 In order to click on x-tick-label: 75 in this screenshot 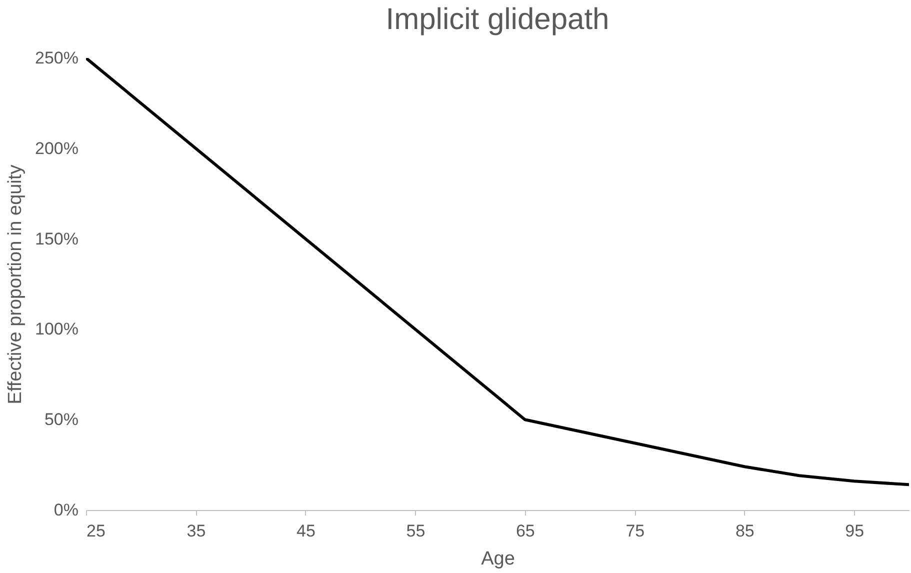, I will do `click(635, 531)`.